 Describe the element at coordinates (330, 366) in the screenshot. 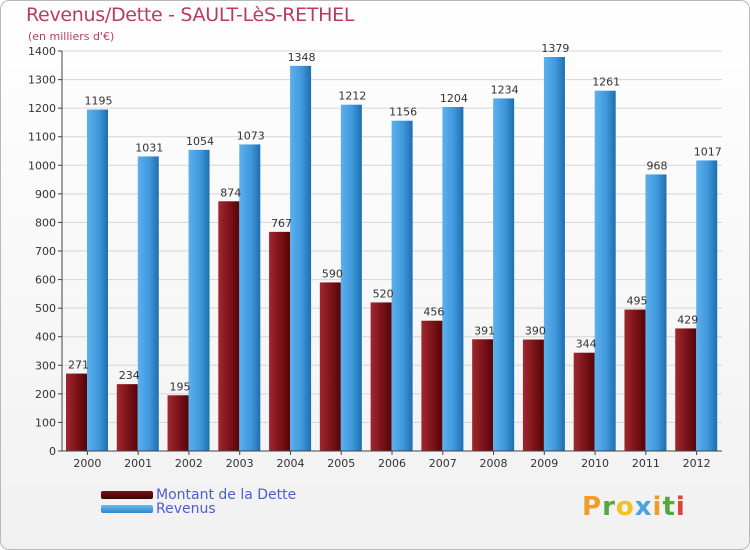

I see `bar-debt-2005` at that location.